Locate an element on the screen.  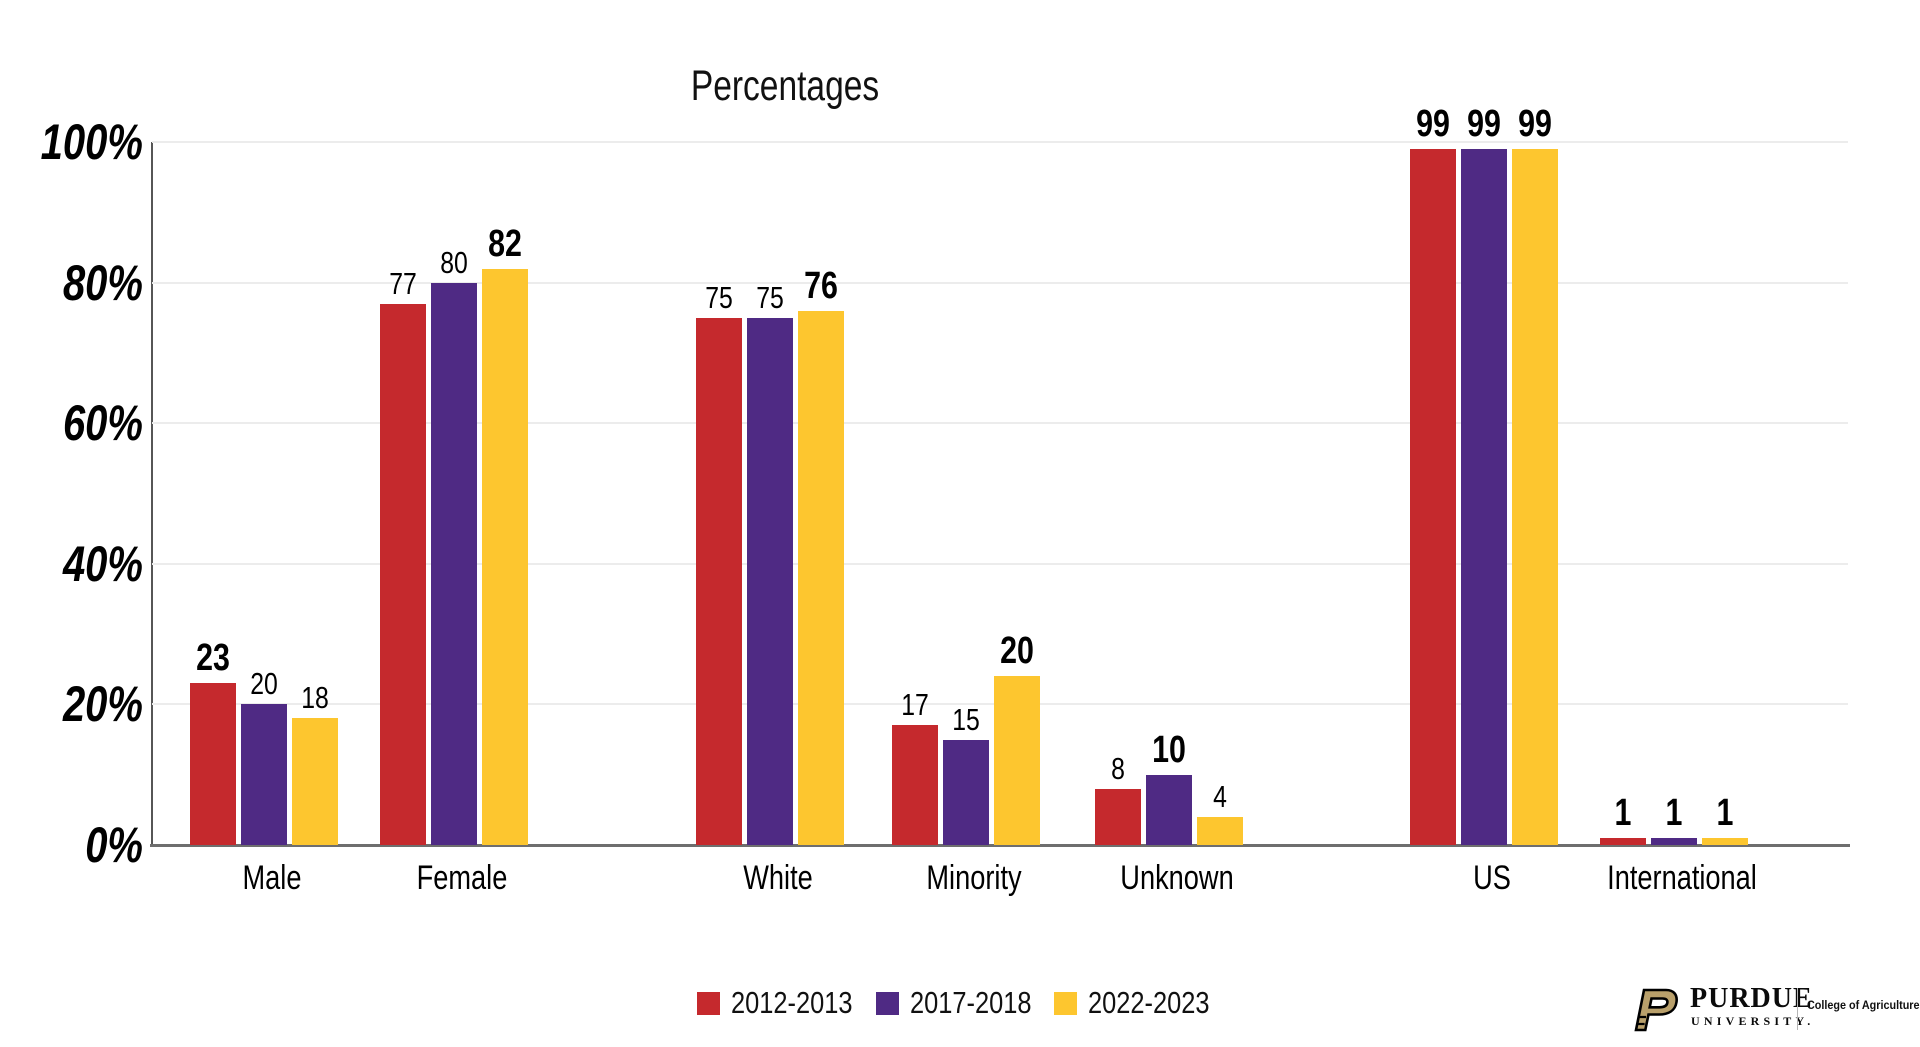
bar-value-label: 77 is located at coordinates (403, 283).